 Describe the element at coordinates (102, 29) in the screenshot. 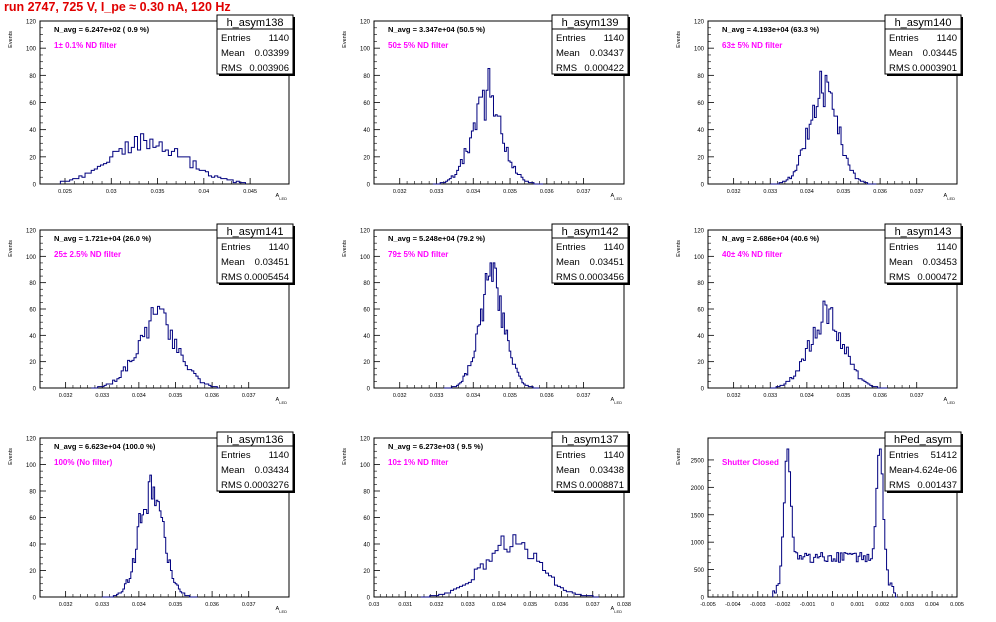

I see `navg-label: N_avg = 6.247e+02 ( 0.9 %)` at that location.